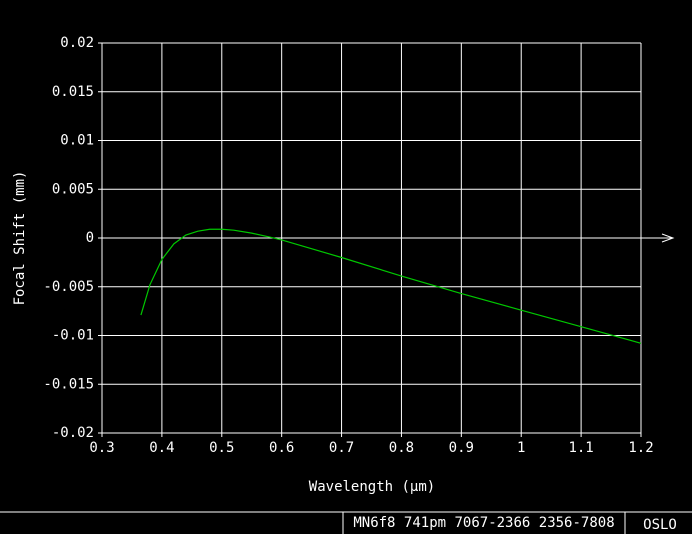 The width and height of the screenshot is (692, 534). Describe the element at coordinates (221, 448) in the screenshot. I see `x-tick-label: 0.5` at that location.